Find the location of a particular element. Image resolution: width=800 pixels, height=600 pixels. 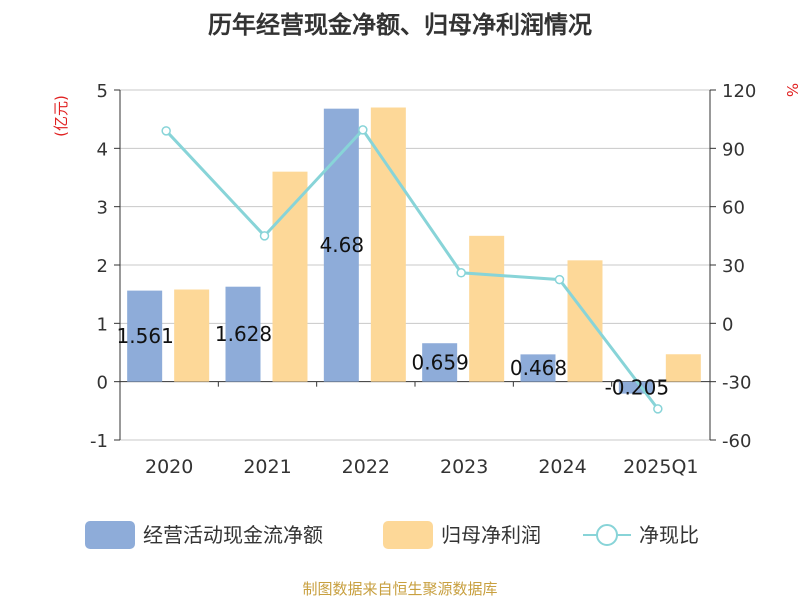

data-label: -0.205 is located at coordinates (637, 388).